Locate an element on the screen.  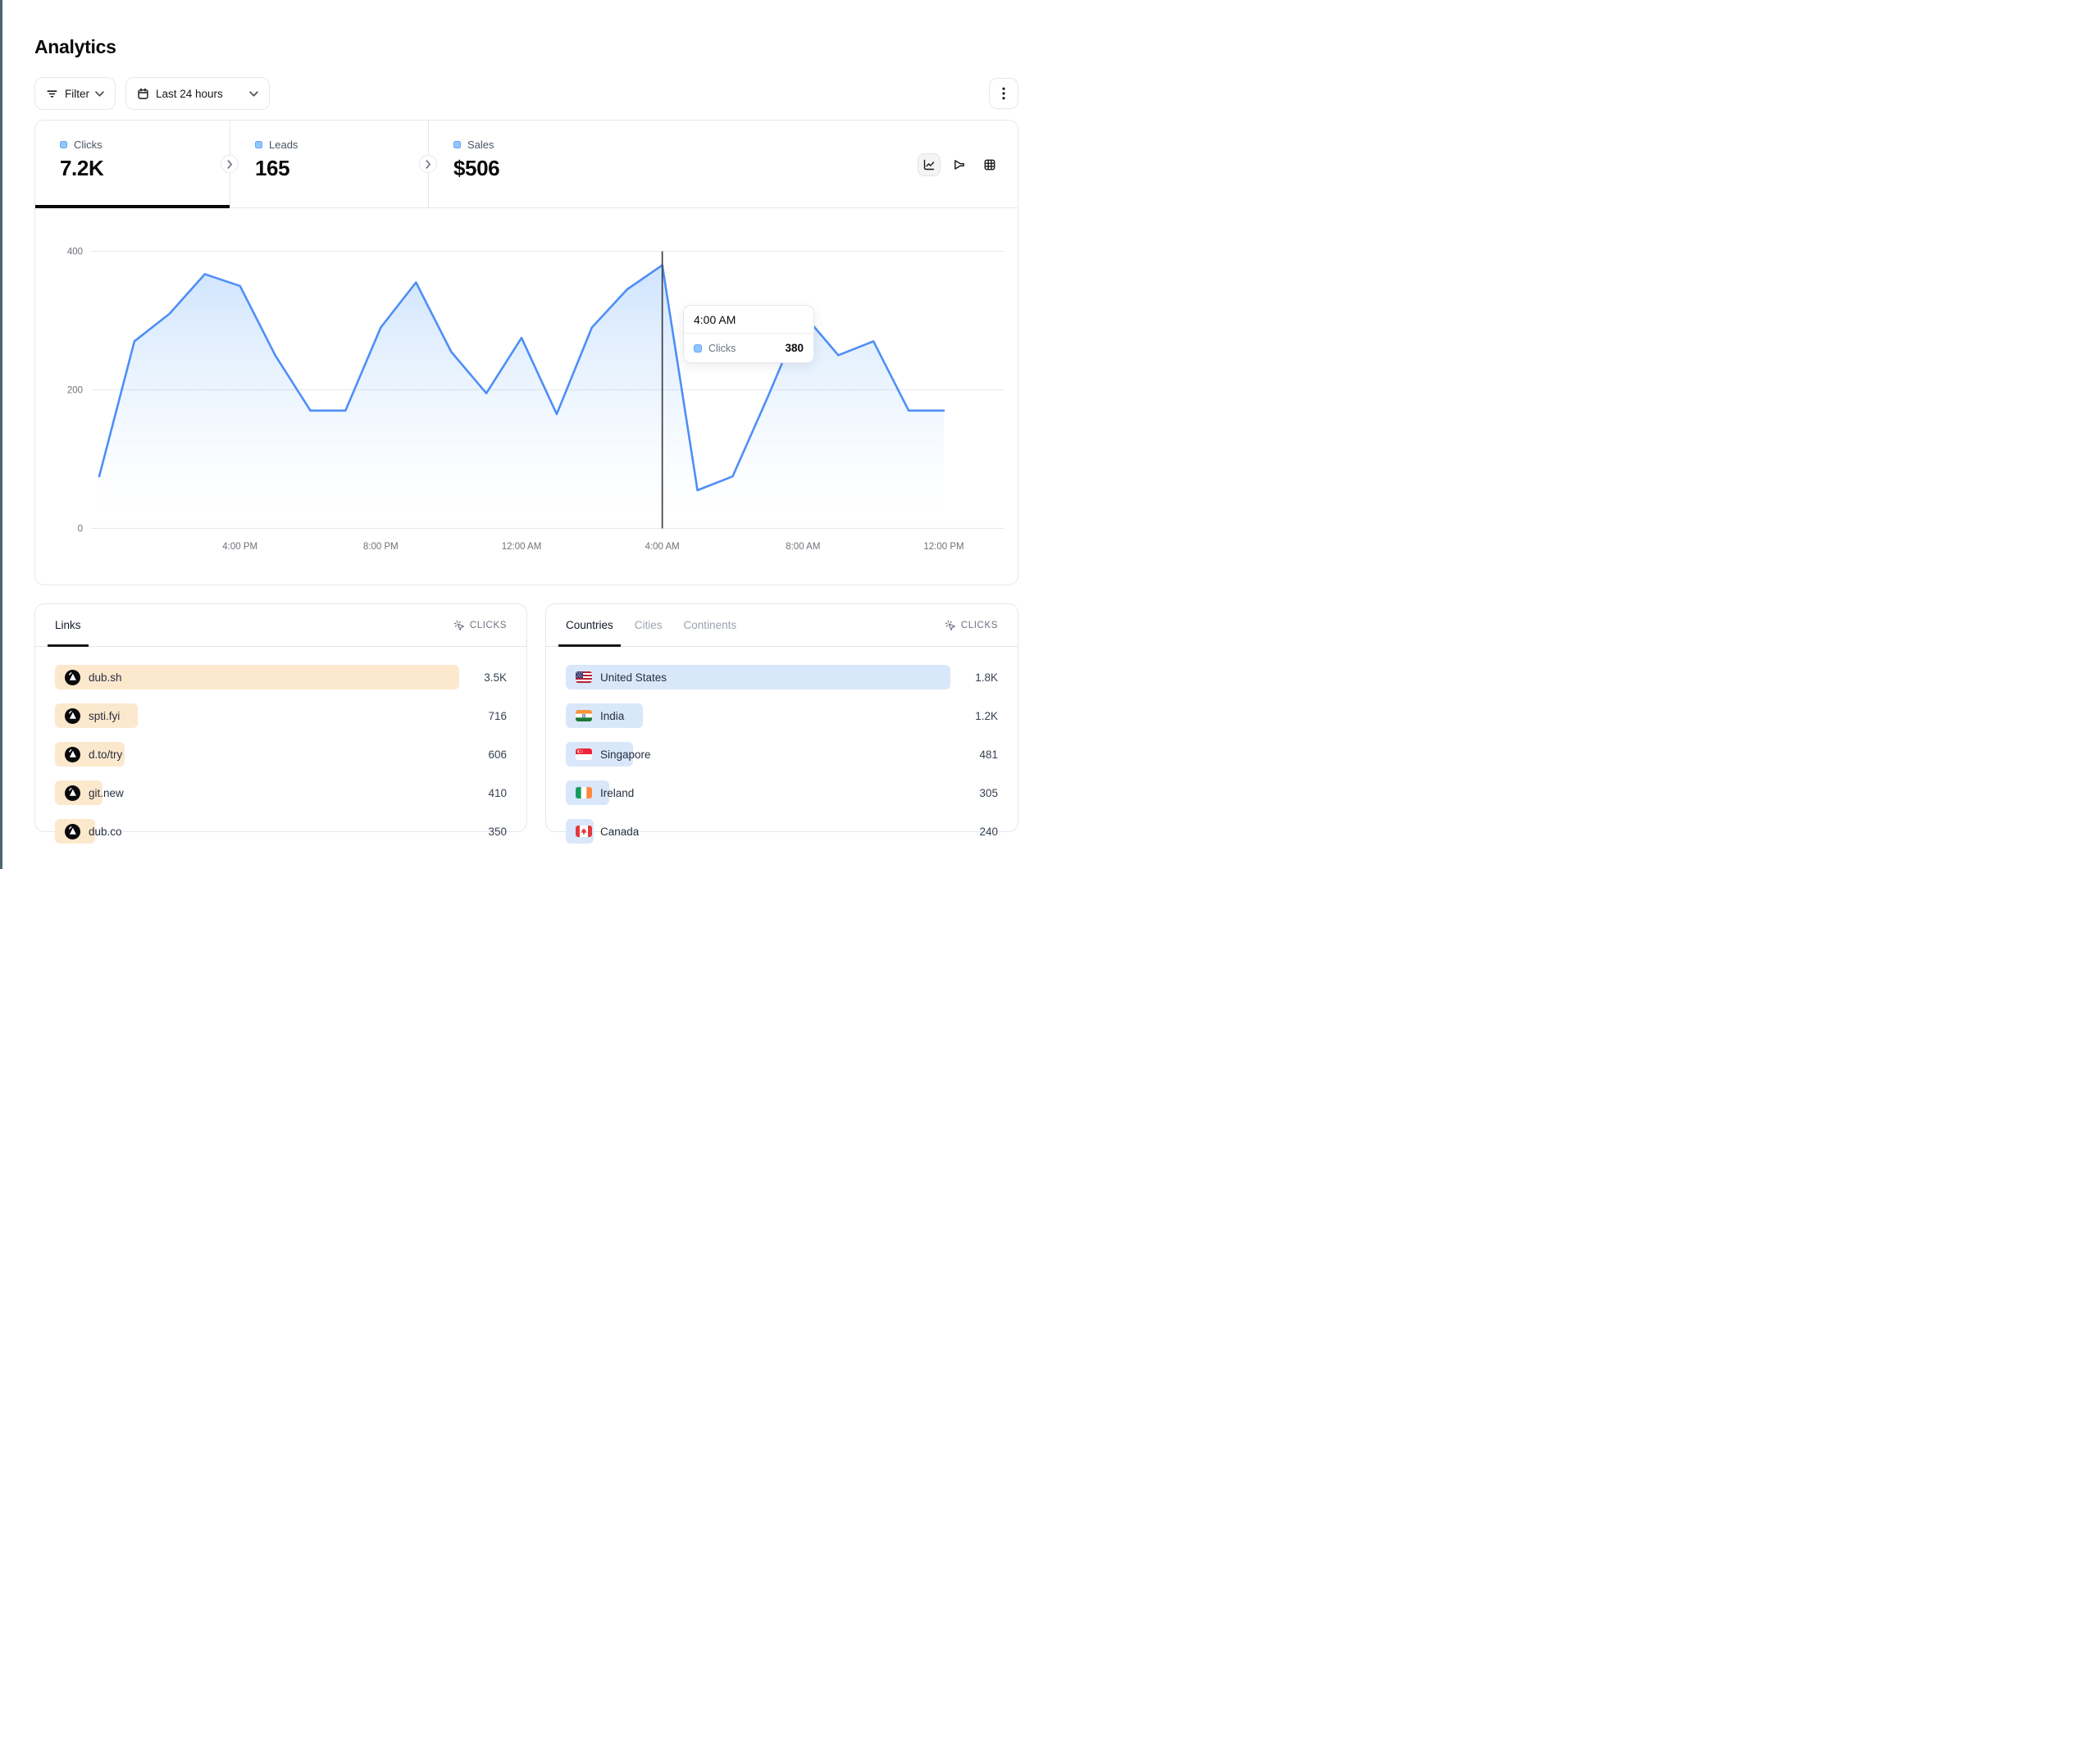
filter-button: Filter is located at coordinates (75, 93).